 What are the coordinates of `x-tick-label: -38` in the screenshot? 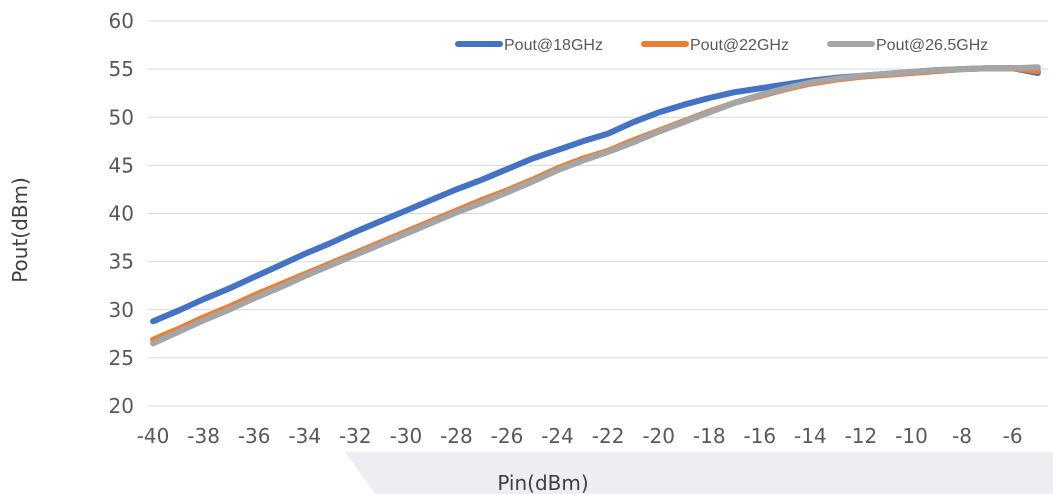 It's located at (203, 436).